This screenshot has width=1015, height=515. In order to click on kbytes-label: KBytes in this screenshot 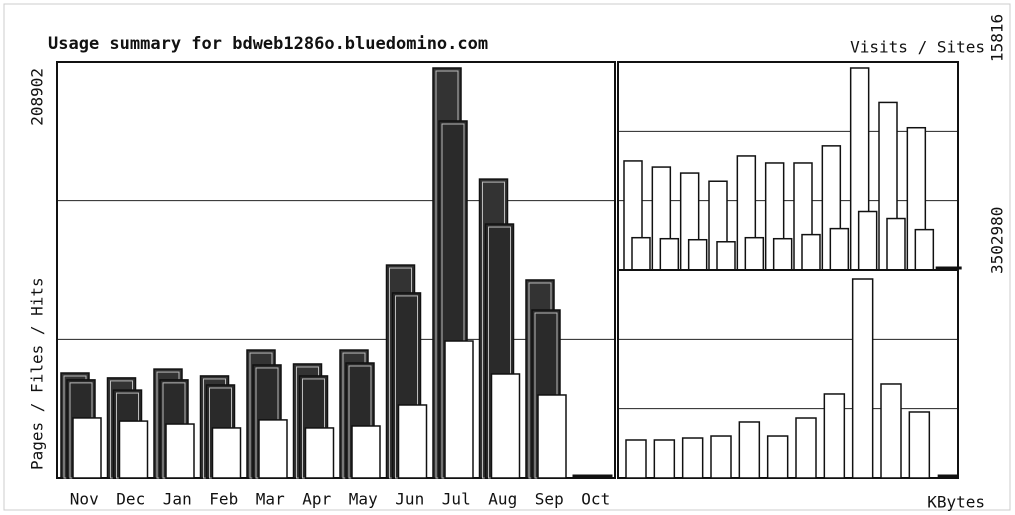, I will do `click(956, 502)`.